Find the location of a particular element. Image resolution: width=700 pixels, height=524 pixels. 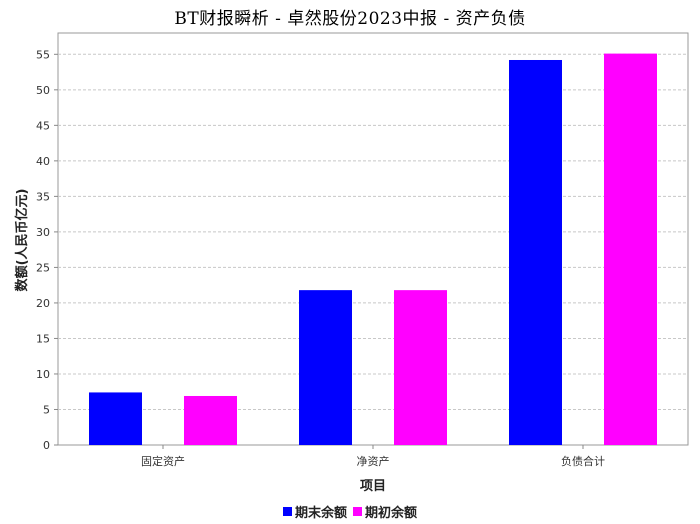

legend-label: 期初余额 is located at coordinates (391, 513).